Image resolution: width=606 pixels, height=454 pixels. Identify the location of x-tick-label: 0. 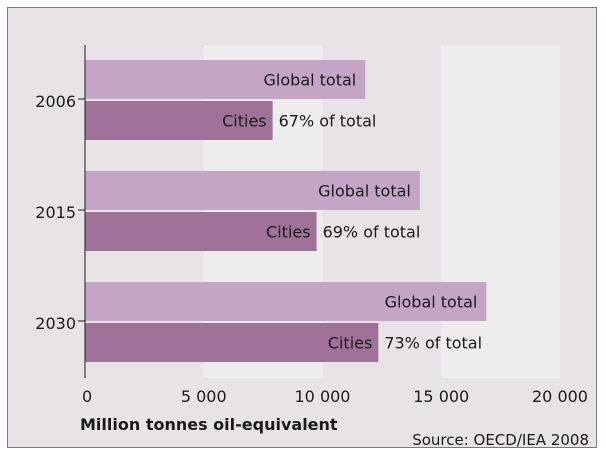
(87, 396).